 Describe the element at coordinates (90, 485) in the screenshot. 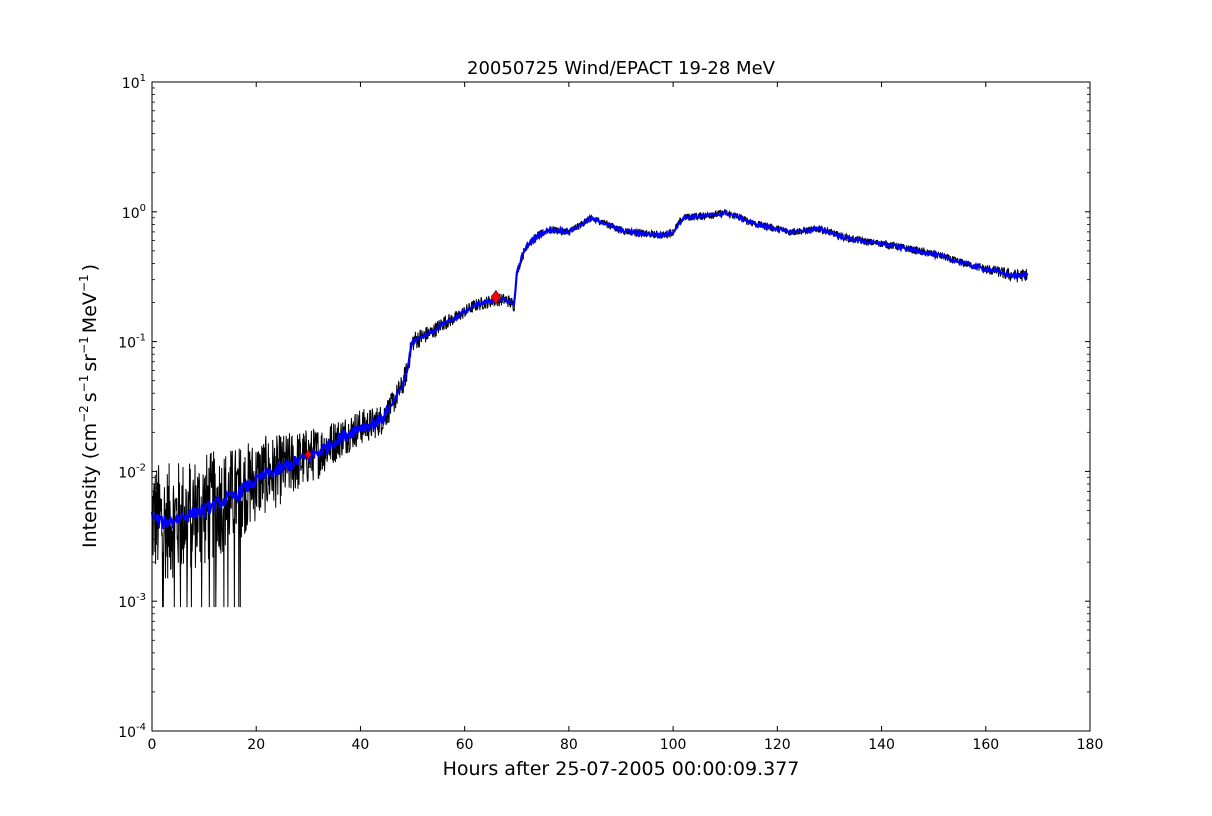

I see `y-axis-label-prefix: Intensity (cm` at that location.